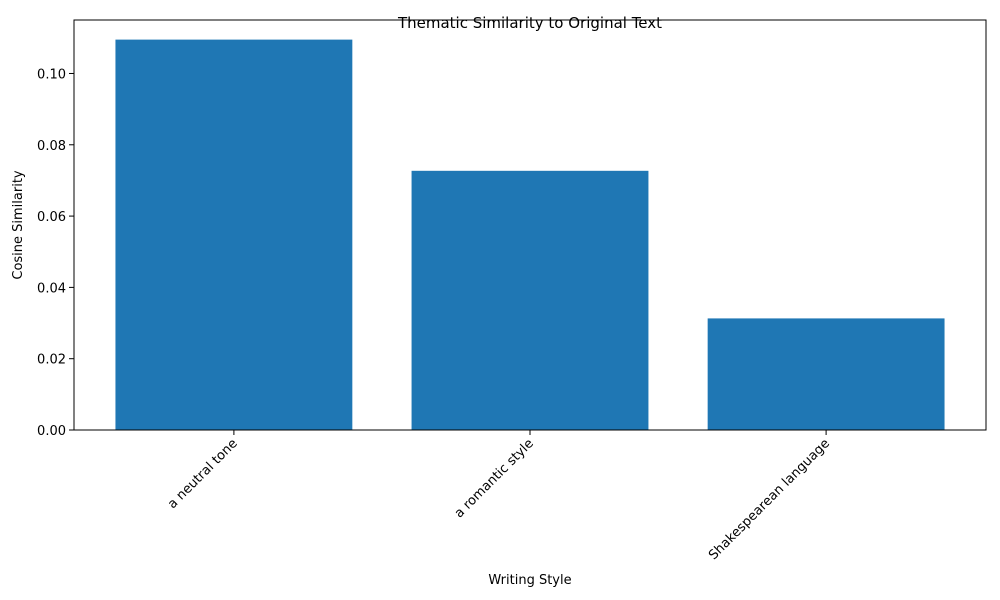 The image size is (1000, 600). Describe the element at coordinates (51, 360) in the screenshot. I see `y-tick-label: 0.02` at that location.